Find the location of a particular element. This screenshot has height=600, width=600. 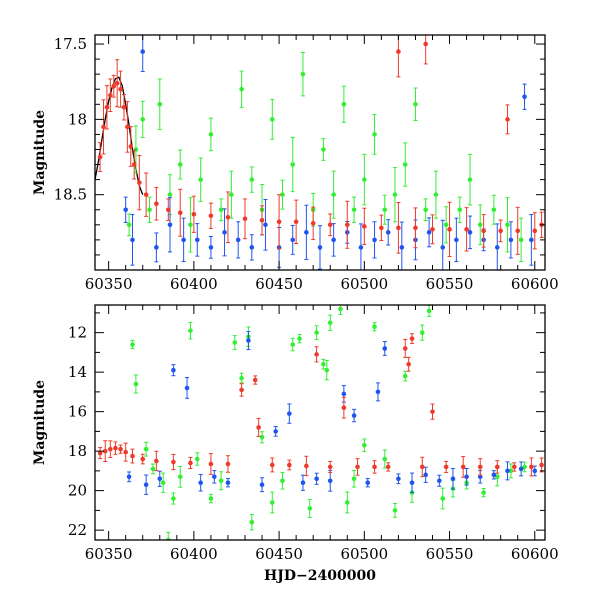

x-tick-label: 60450 is located at coordinates (279, 284).